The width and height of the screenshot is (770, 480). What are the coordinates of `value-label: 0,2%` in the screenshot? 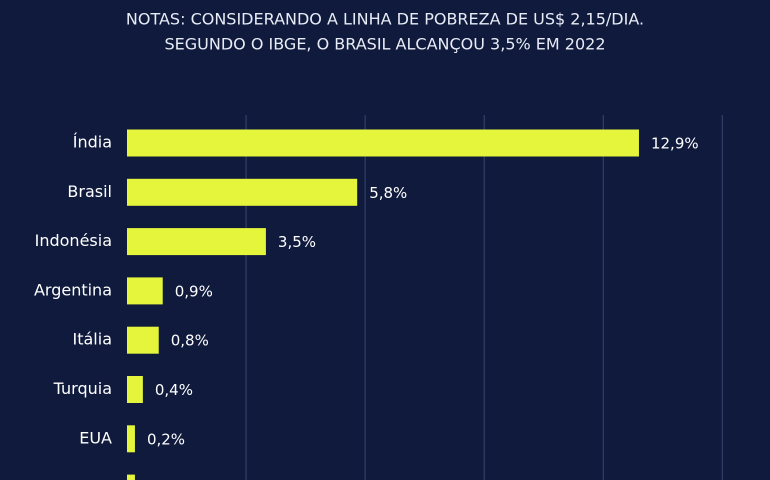 It's located at (166, 439).